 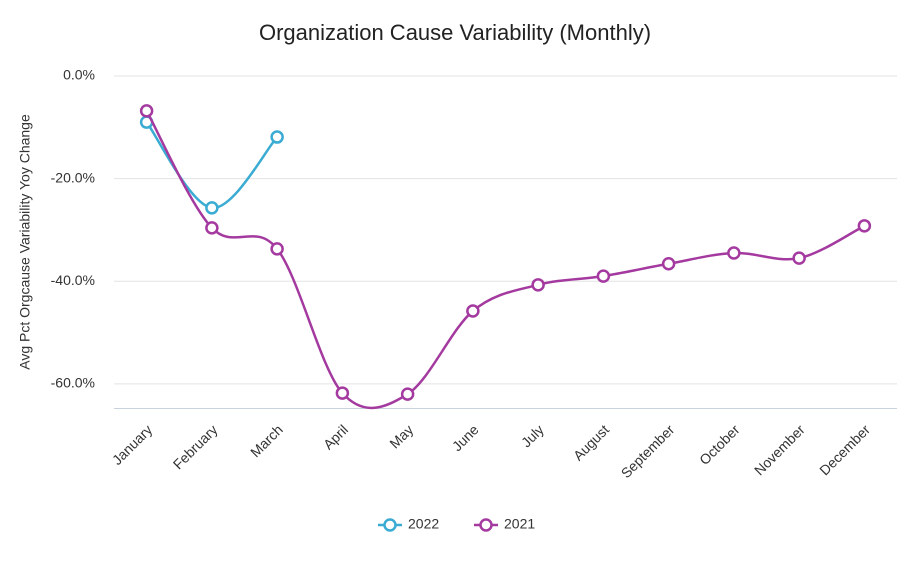 I want to click on y-tick-label: -60.0%, so click(x=73, y=383).